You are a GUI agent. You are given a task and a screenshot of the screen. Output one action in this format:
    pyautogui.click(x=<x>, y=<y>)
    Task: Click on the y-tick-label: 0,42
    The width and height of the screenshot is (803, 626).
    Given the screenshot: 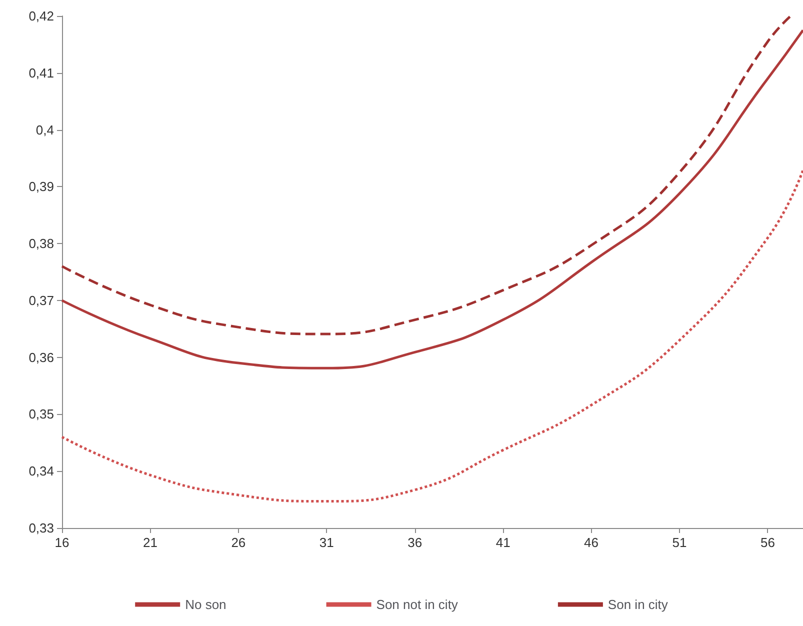 What is the action you would take?
    pyautogui.click(x=41, y=16)
    